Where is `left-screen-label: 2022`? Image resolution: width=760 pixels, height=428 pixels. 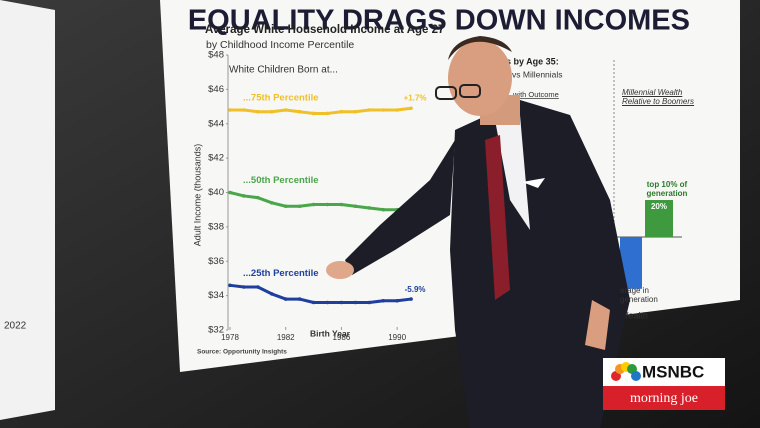
left-screen-label: 2022 is located at coordinates (15, 326).